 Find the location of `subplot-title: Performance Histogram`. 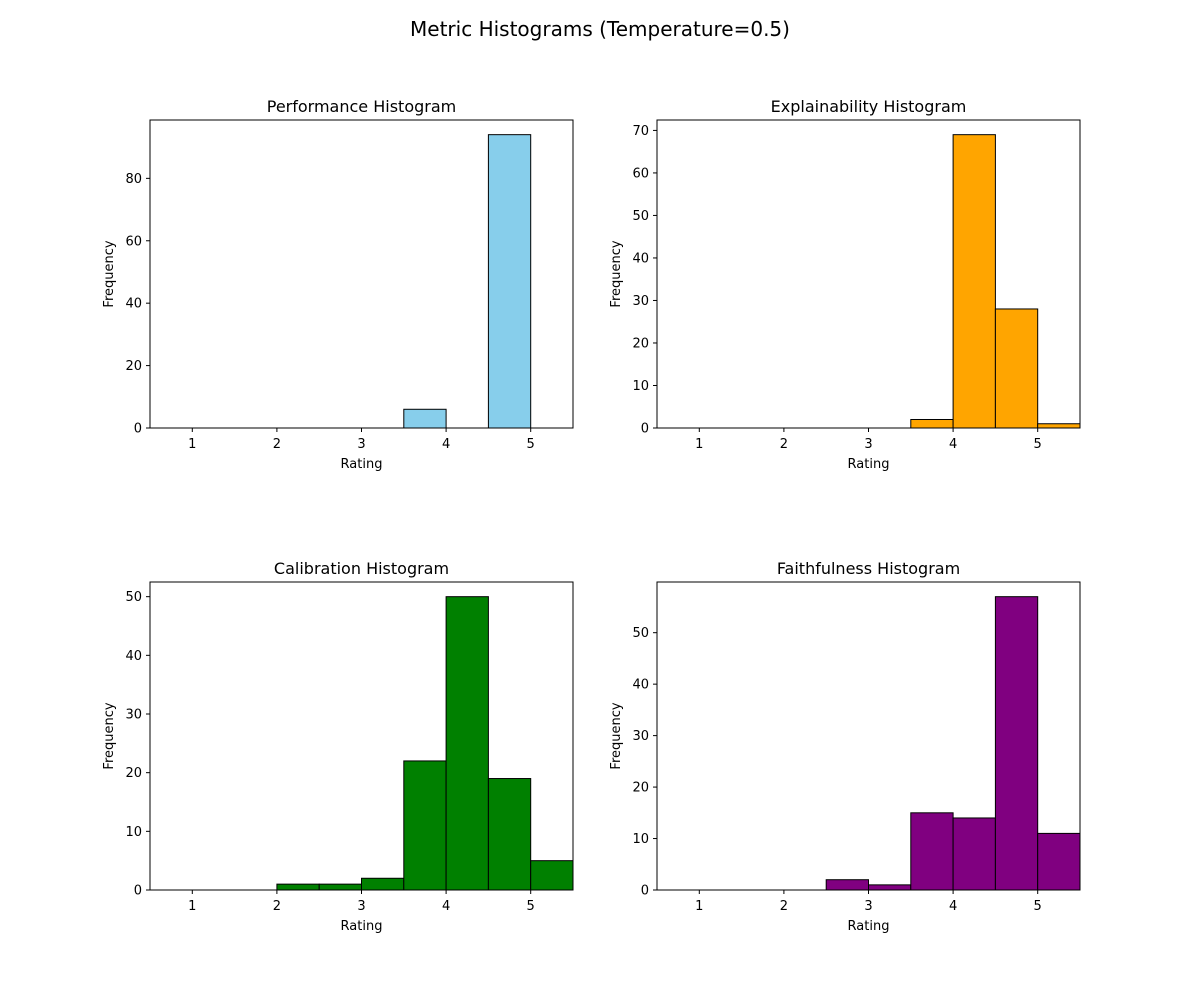

subplot-title: Performance Histogram is located at coordinates (361, 106).